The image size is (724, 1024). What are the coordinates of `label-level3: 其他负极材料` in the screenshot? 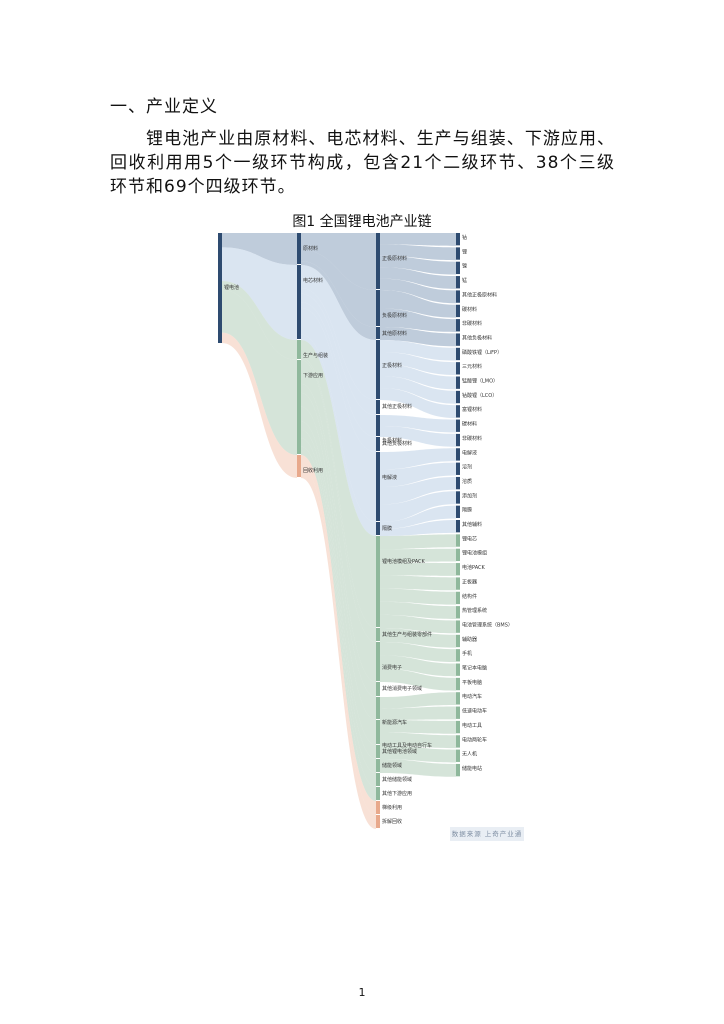 It's located at (477, 337).